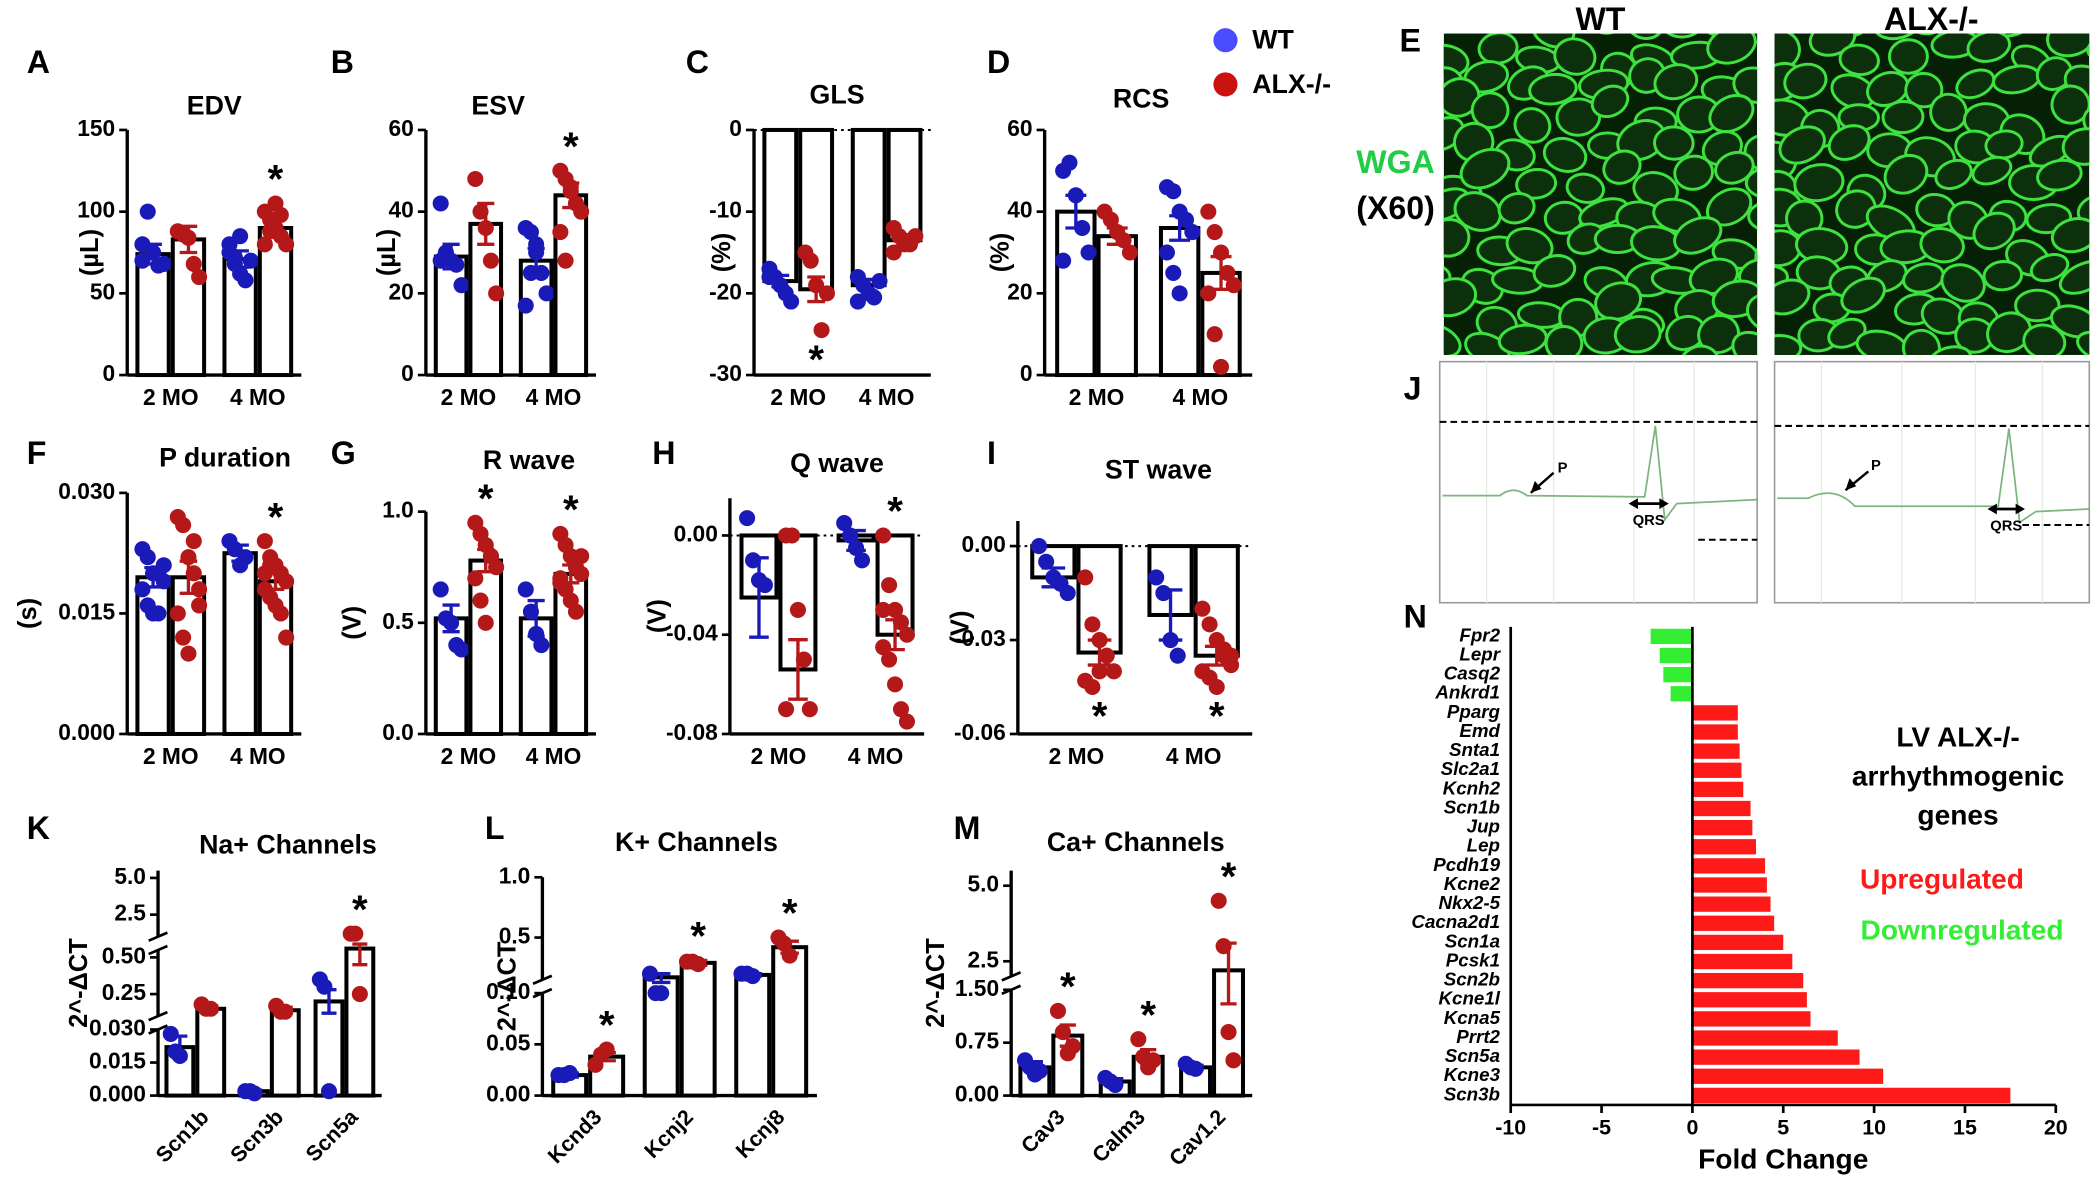 The height and width of the screenshot is (1180, 2100). What do you see at coordinates (79, 983) in the screenshot?
I see `y-axis-label: 2^-ΔCT` at bounding box center [79, 983].